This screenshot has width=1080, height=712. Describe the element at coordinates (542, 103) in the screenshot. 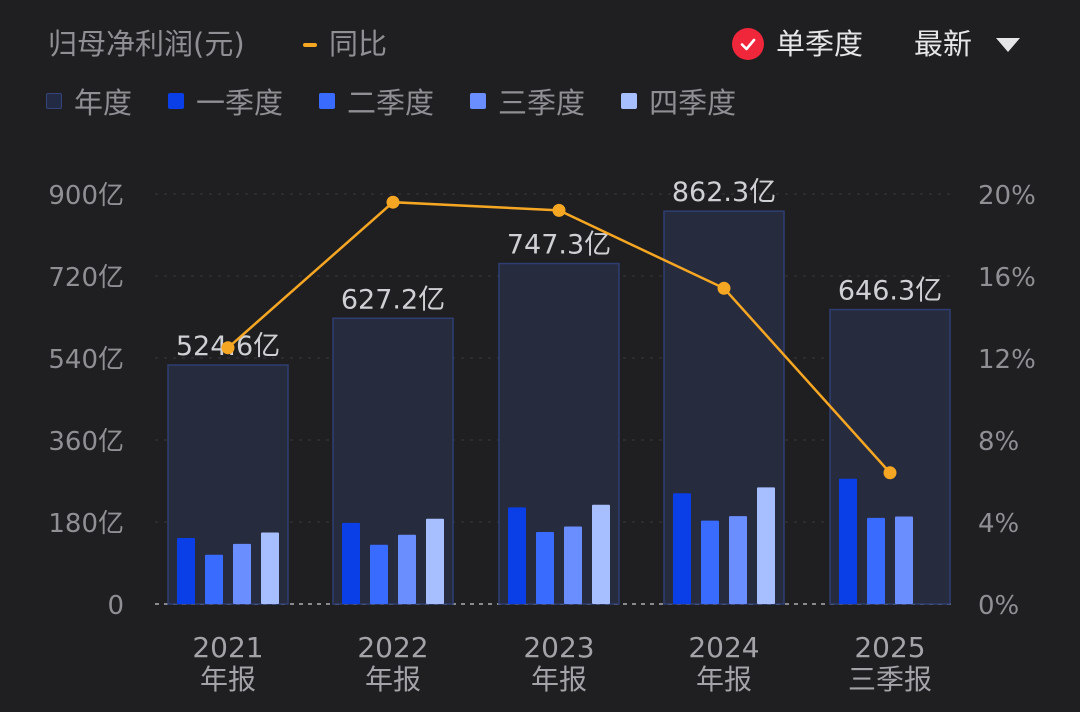

I see `legend-label-q3: 三季度` at that location.